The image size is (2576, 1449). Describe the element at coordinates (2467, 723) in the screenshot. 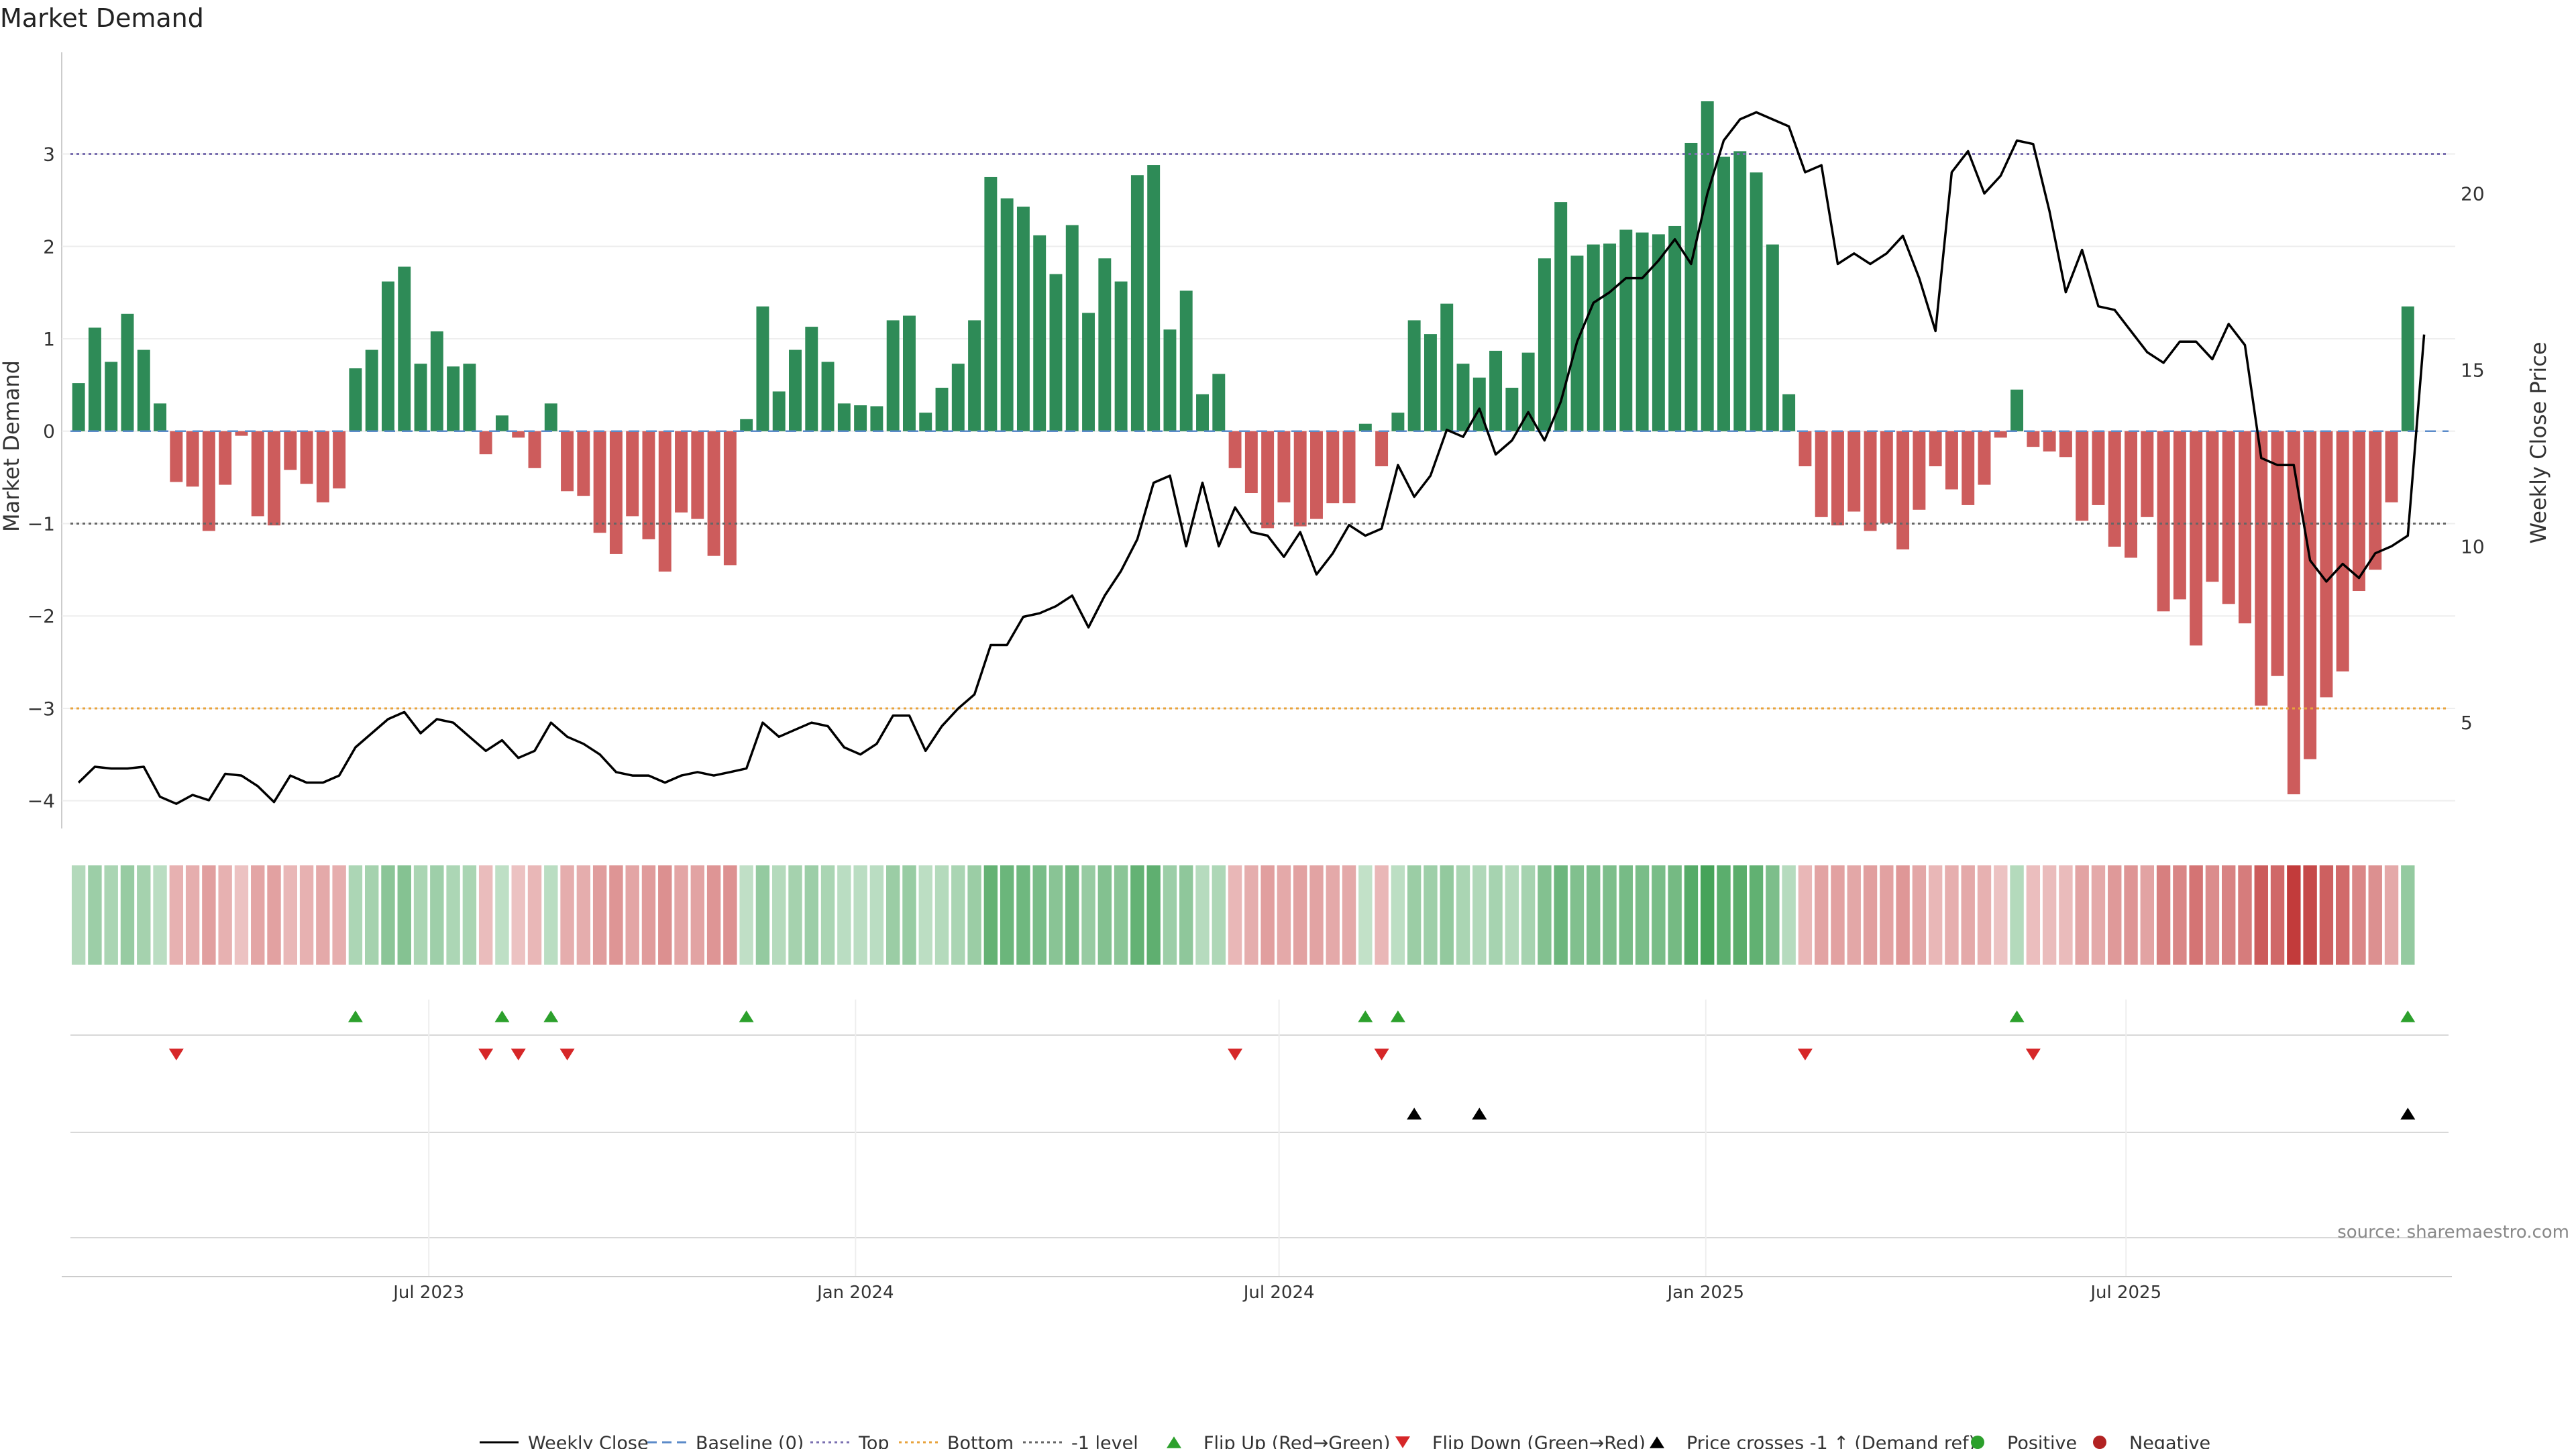

I see `y-right-tick-label: 5` at that location.